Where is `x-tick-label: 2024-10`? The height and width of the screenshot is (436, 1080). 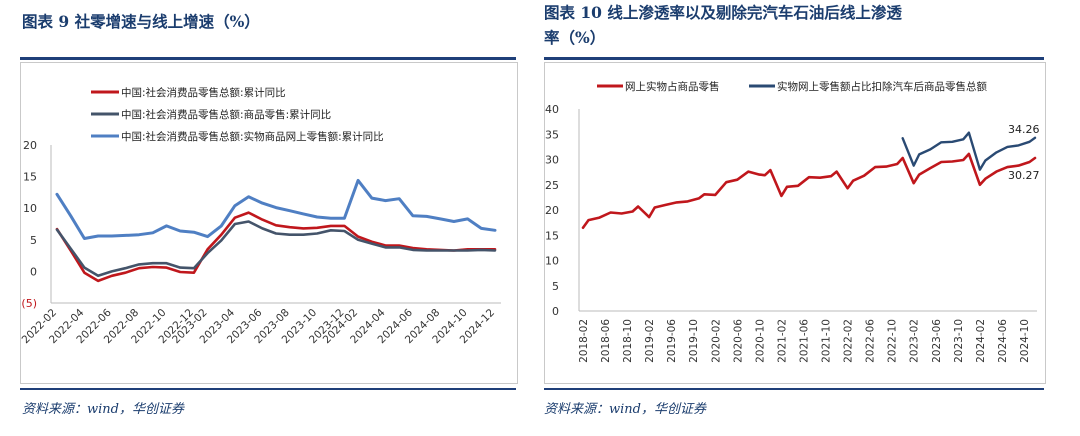 x-tick-label: 2024-10 is located at coordinates (1025, 341).